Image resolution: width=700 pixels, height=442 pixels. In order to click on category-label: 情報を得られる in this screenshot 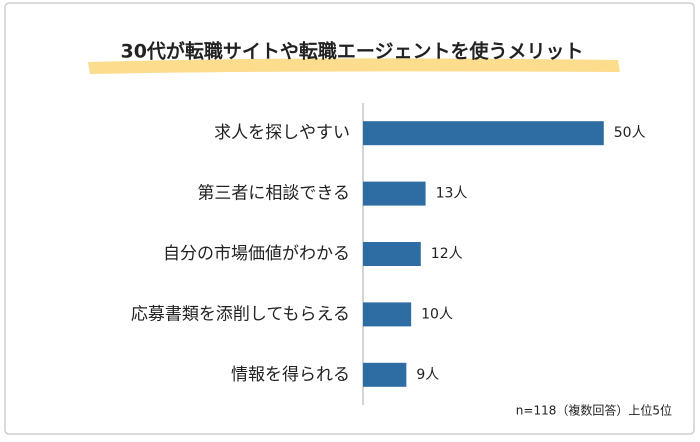, I will do `click(290, 375)`.